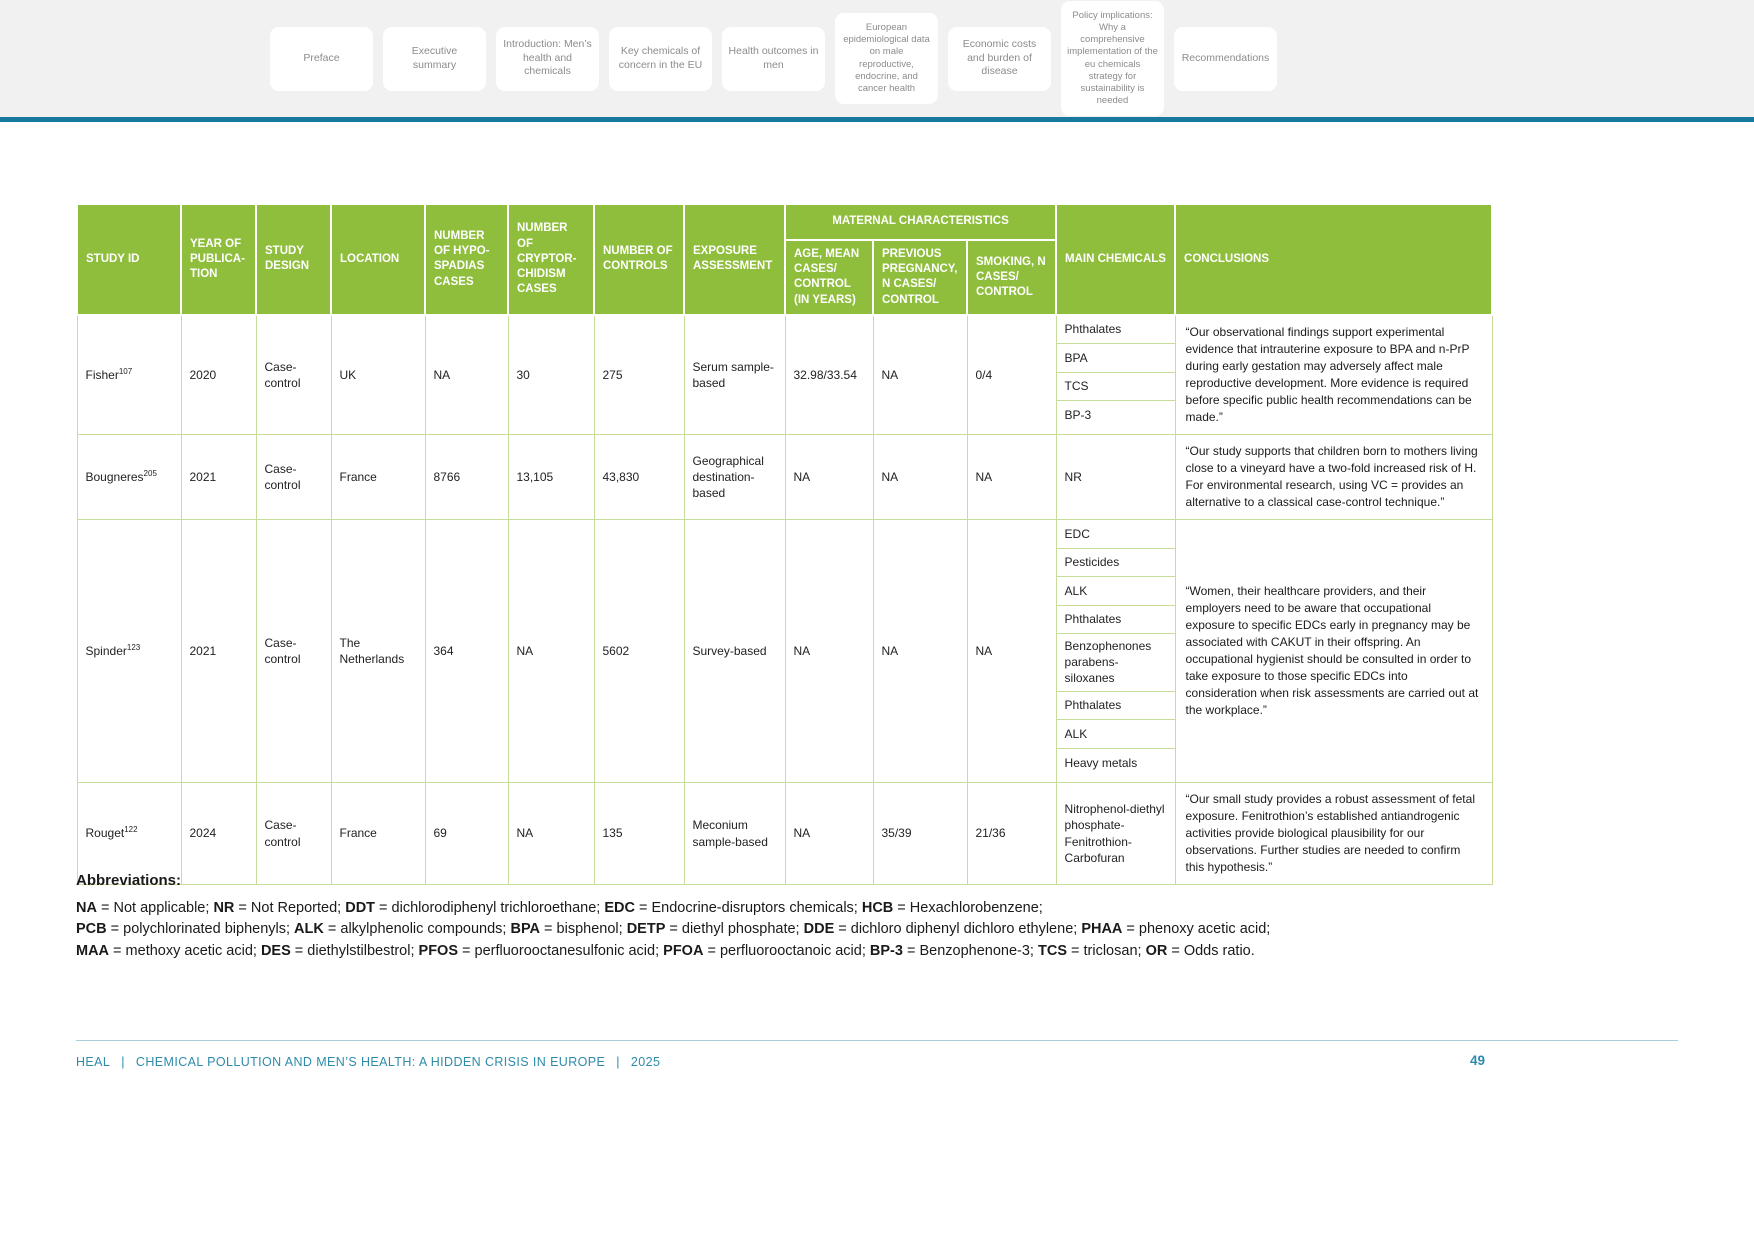 The width and height of the screenshot is (1754, 1241). What do you see at coordinates (1116, 259) in the screenshot?
I see `col-header-main-chemicals: MAIN CHEMICALS` at bounding box center [1116, 259].